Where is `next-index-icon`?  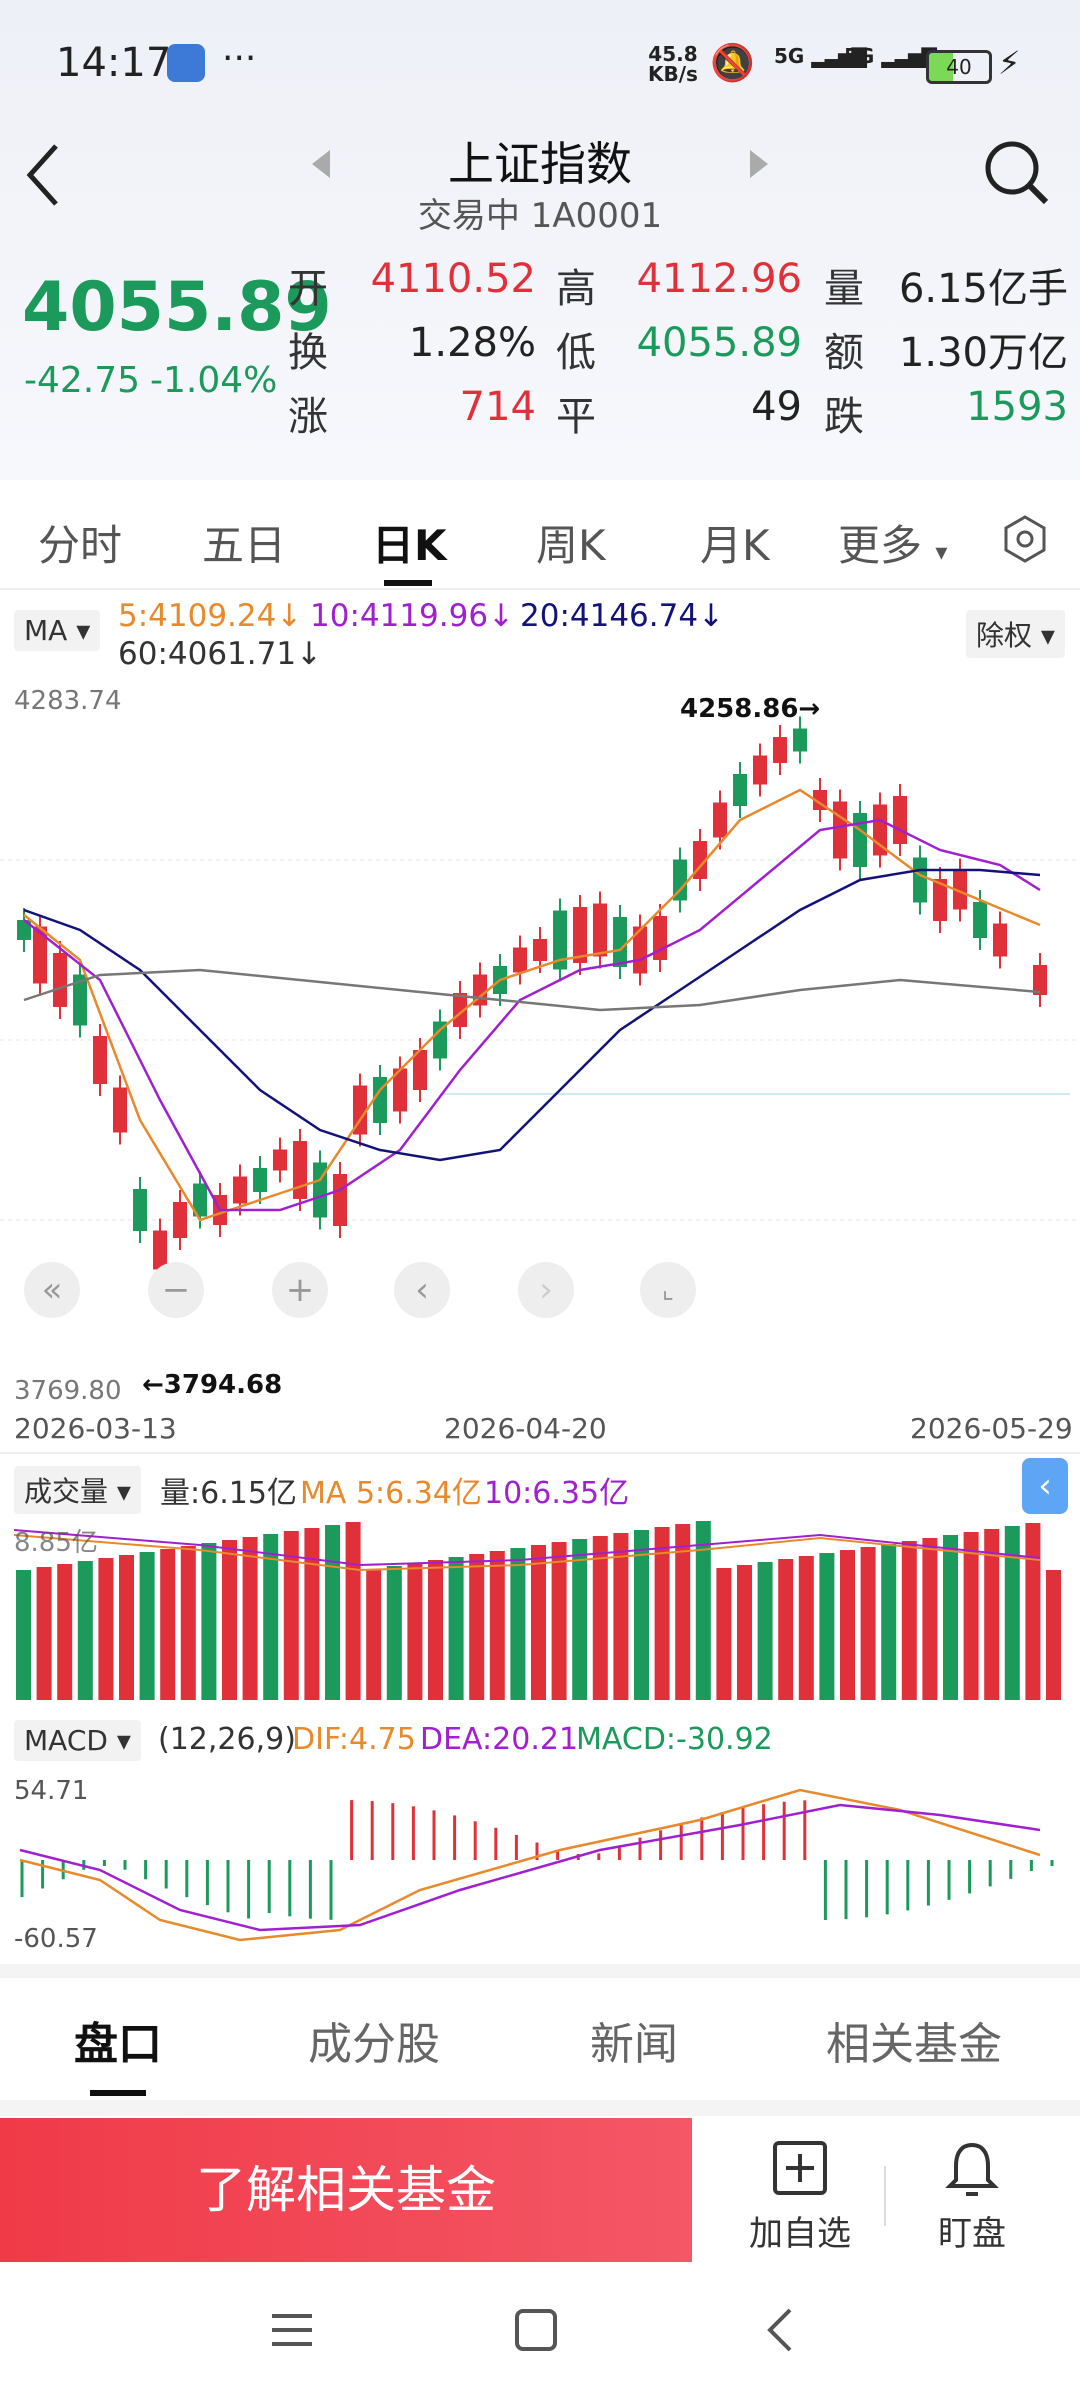 next-index-icon is located at coordinates (759, 164).